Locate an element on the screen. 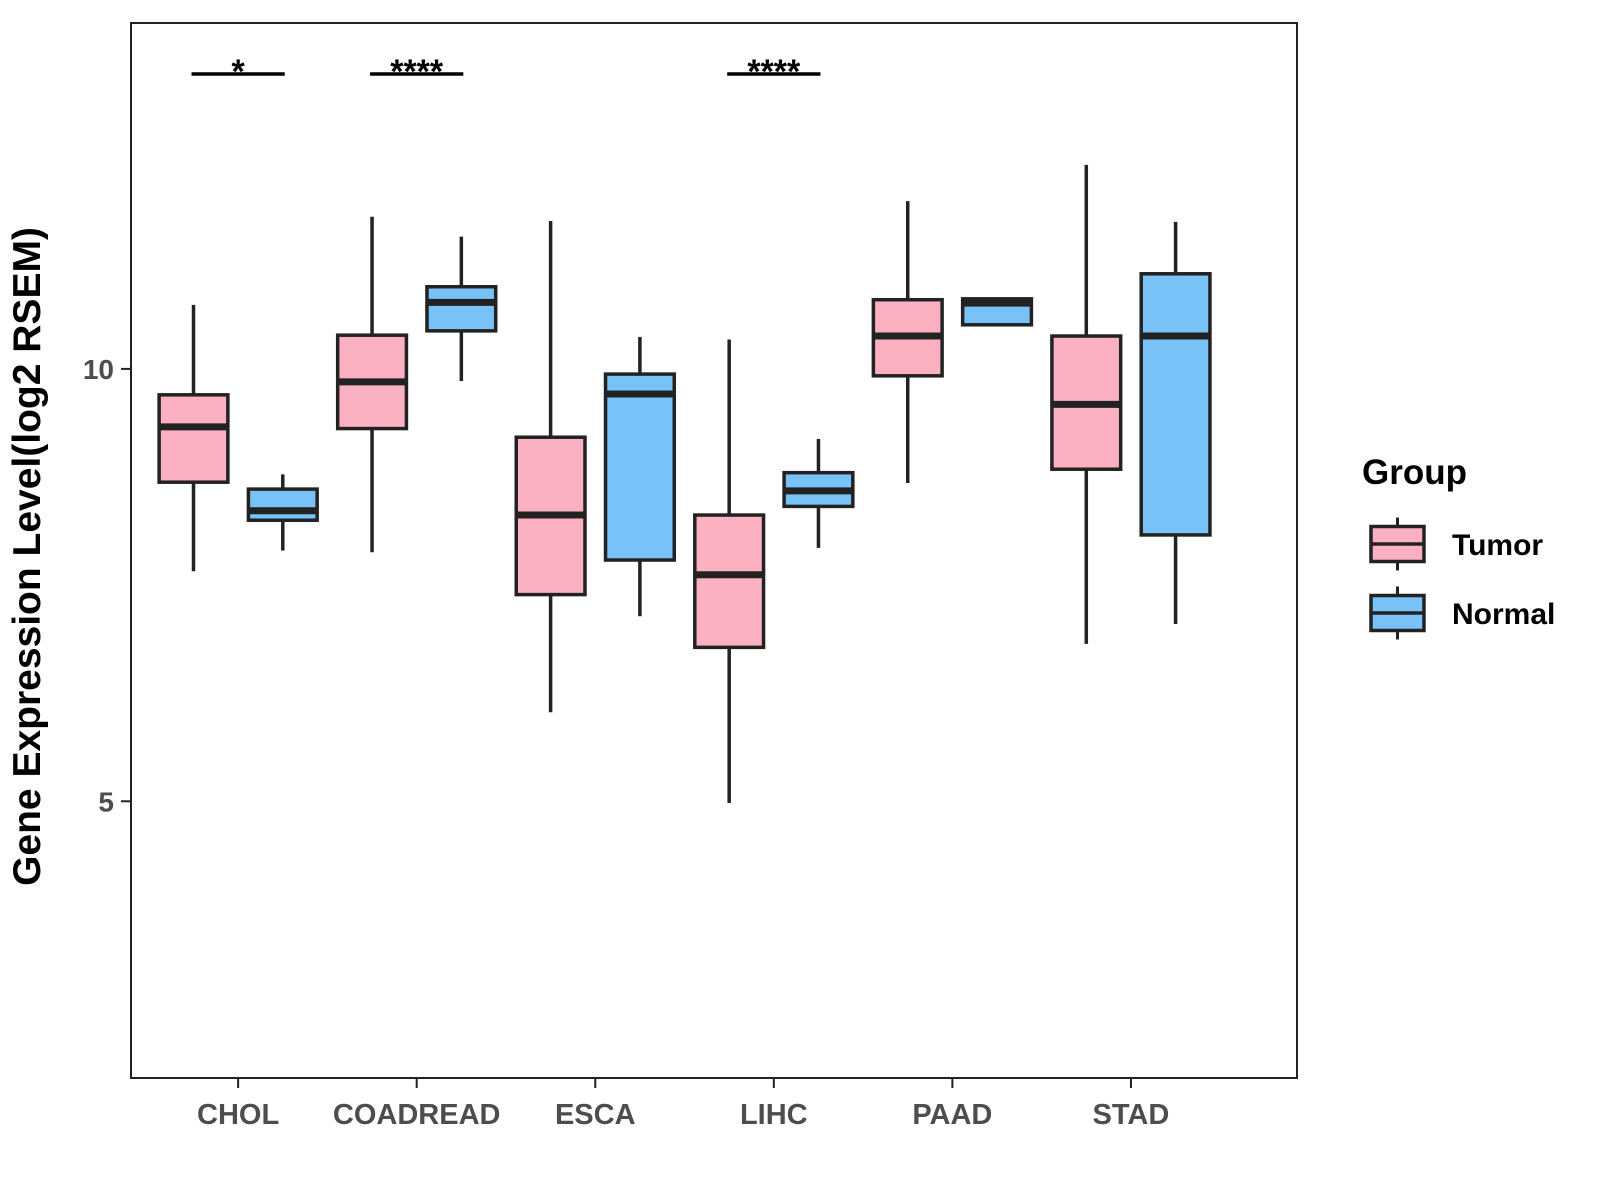 The width and height of the screenshot is (1600, 1200). x-tick-label: COADREAD is located at coordinates (417, 1115).